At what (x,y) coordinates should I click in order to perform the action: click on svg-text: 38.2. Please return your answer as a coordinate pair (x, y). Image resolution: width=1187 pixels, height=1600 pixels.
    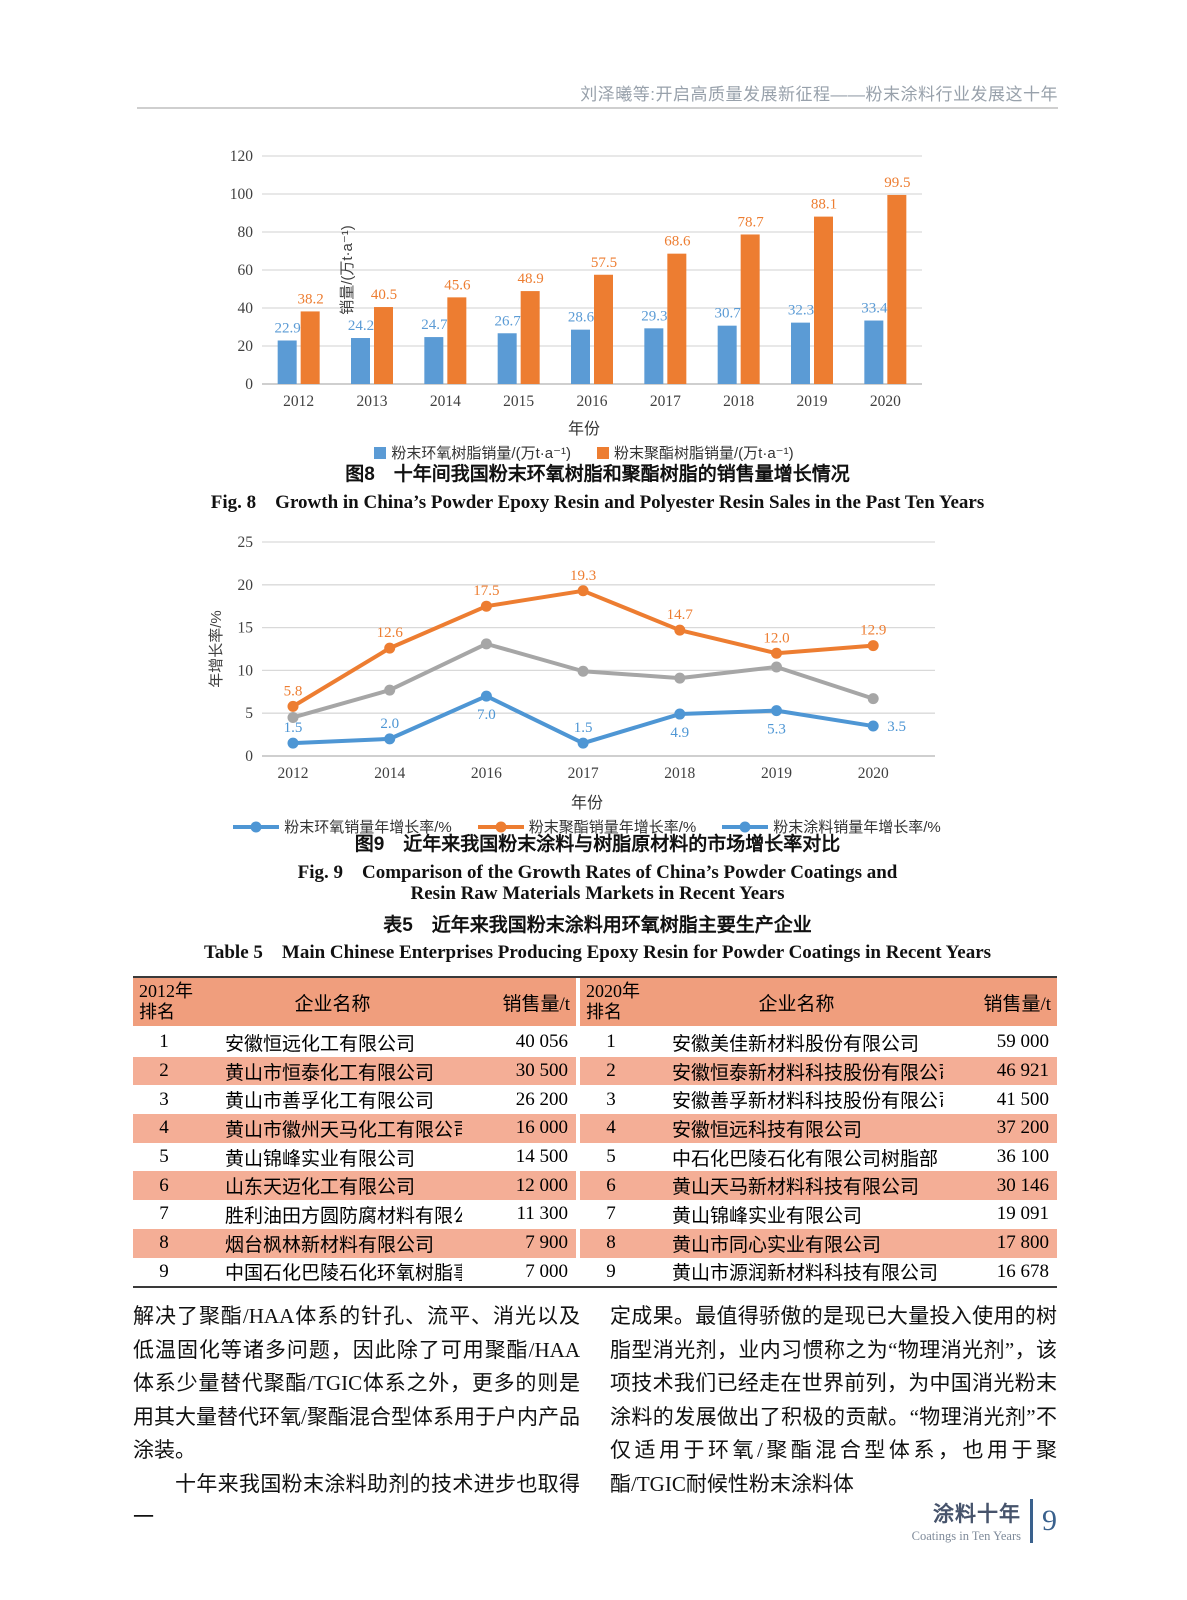
    Looking at the image, I should click on (311, 299).